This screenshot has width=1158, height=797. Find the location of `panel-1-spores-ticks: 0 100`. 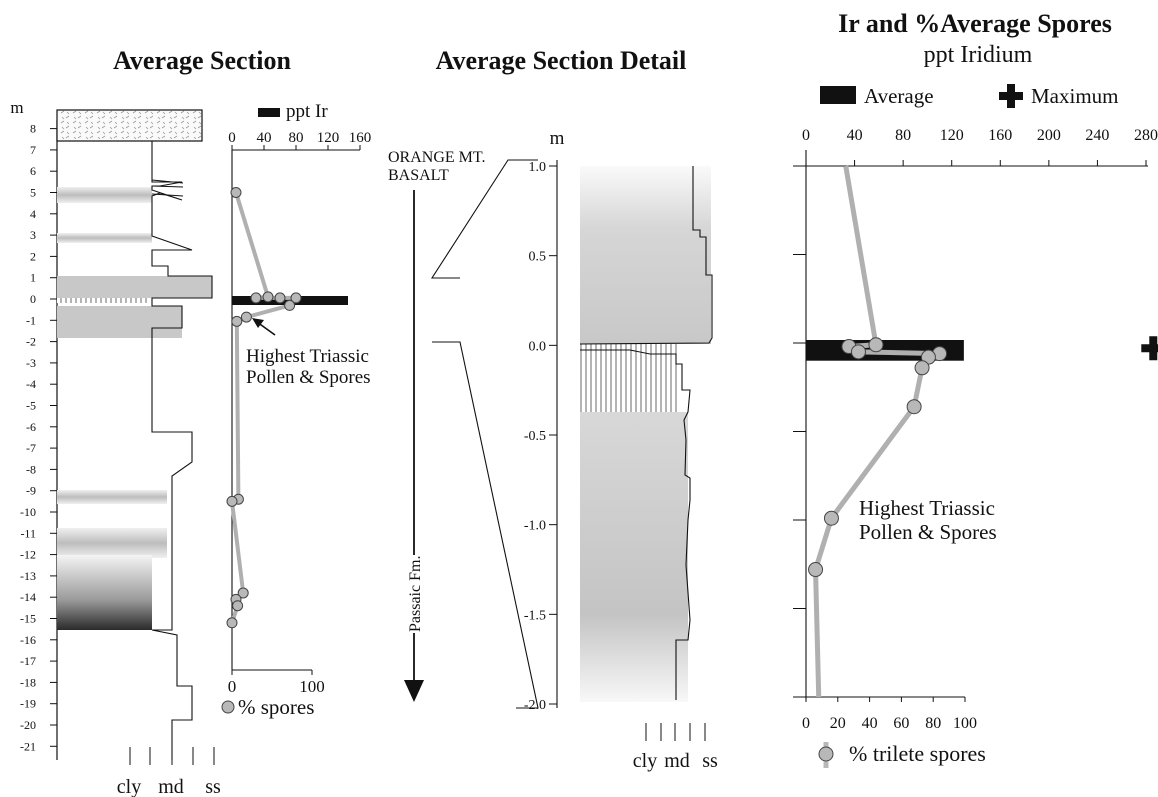

panel-1-spores-ticks: 0 100 is located at coordinates (276, 683).